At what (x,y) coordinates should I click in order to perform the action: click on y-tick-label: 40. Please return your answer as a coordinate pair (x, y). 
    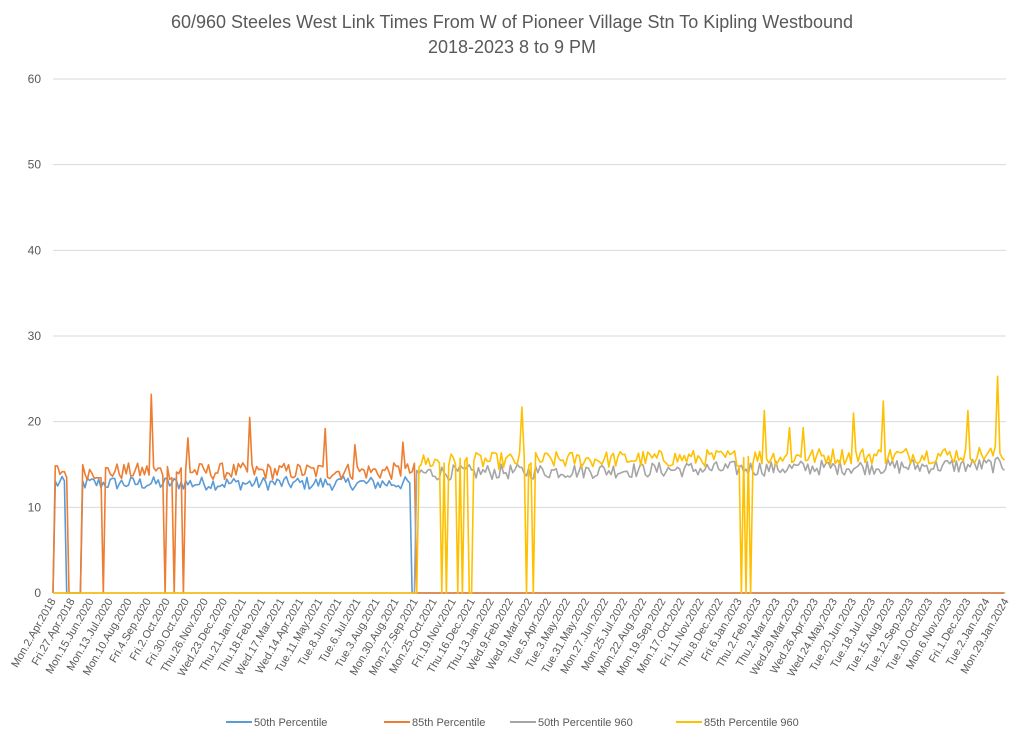
    Looking at the image, I should click on (35, 250).